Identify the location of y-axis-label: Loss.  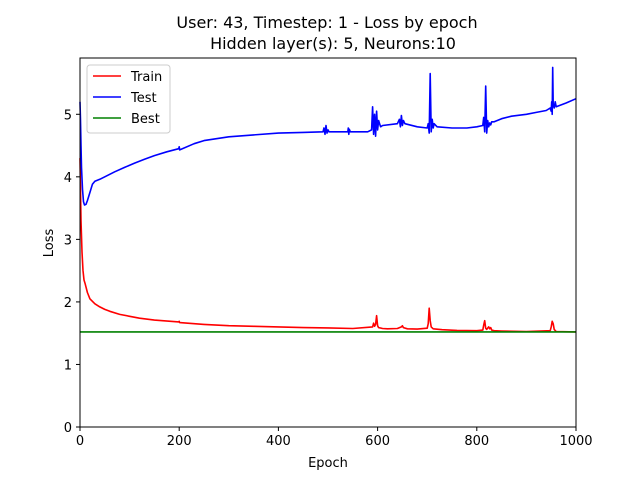
(49, 243).